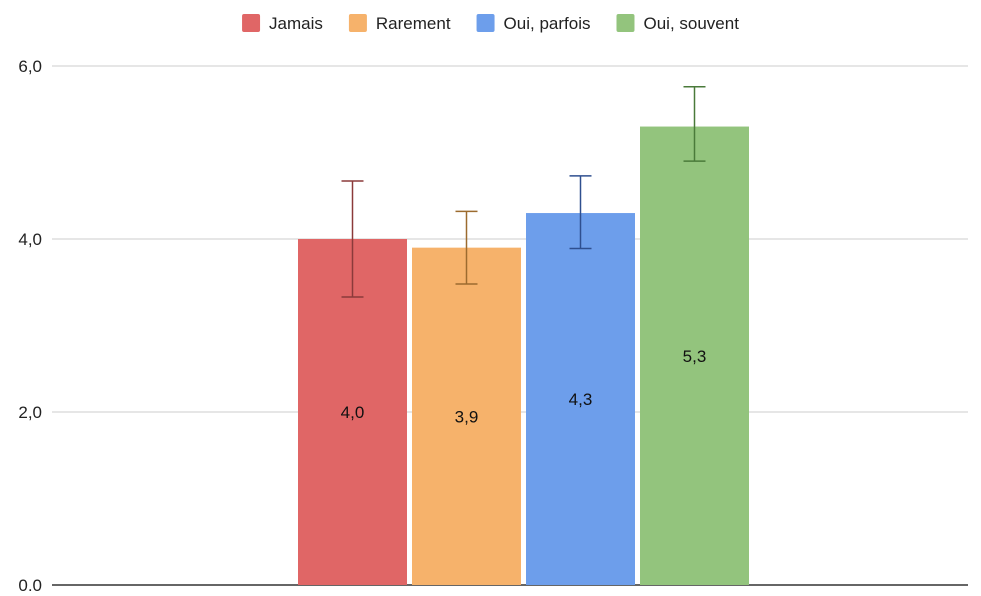 The image size is (981, 596). I want to click on y-tick-label: 6,0, so click(30, 66).